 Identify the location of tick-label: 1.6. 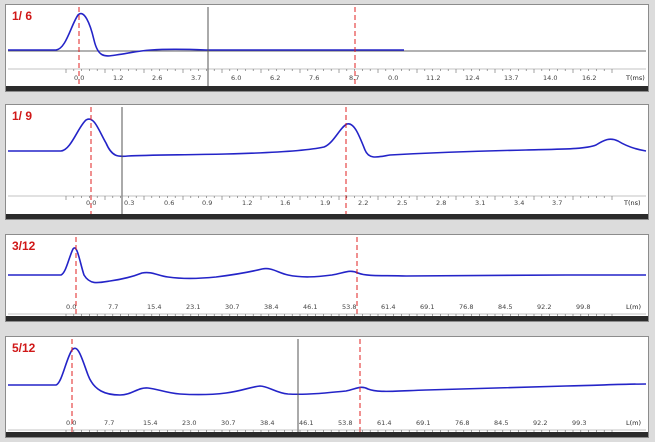
(285, 203).